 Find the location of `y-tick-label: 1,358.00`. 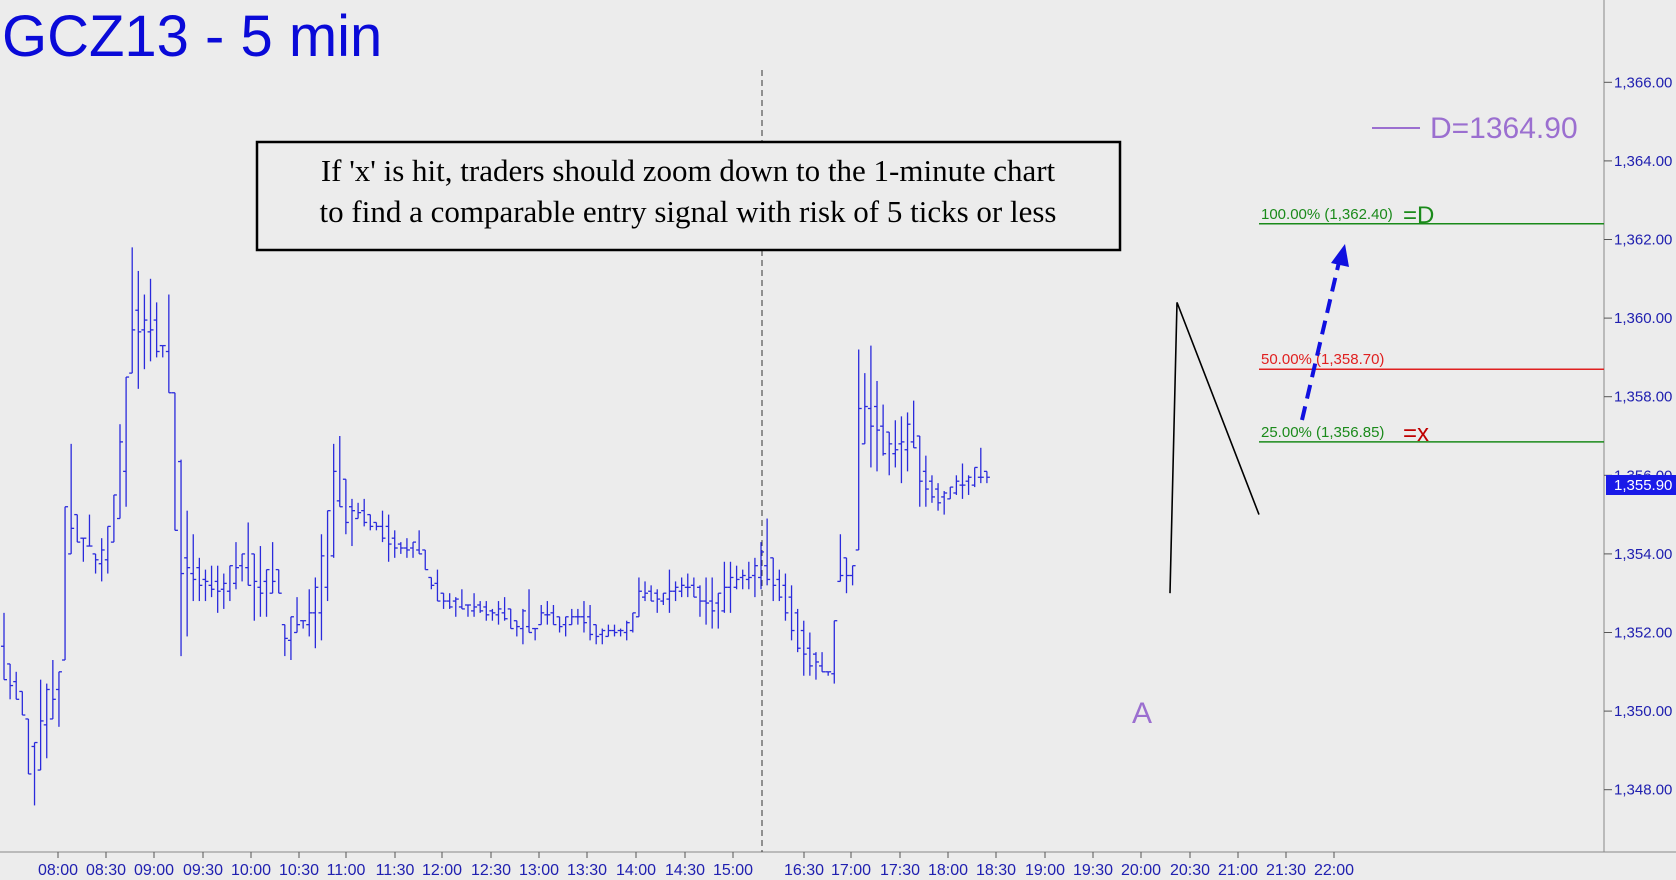

y-tick-label: 1,358.00 is located at coordinates (1643, 397).